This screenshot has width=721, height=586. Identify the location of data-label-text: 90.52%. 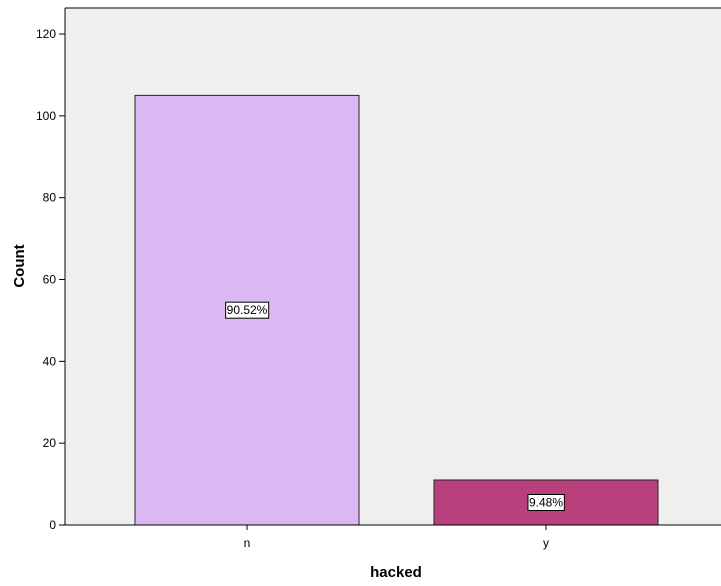
(247, 310).